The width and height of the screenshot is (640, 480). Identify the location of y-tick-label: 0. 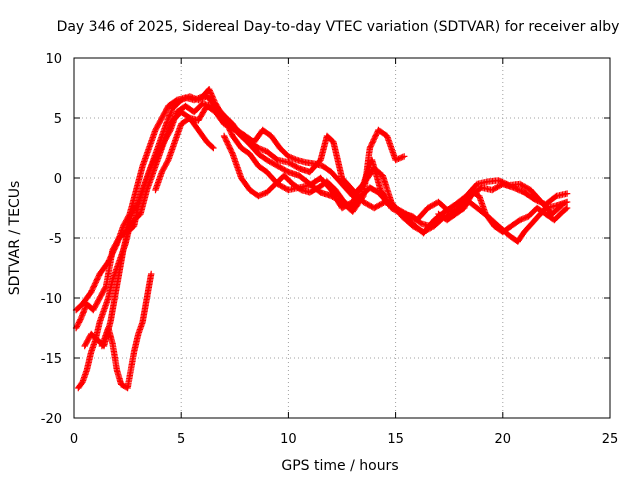
(58, 179).